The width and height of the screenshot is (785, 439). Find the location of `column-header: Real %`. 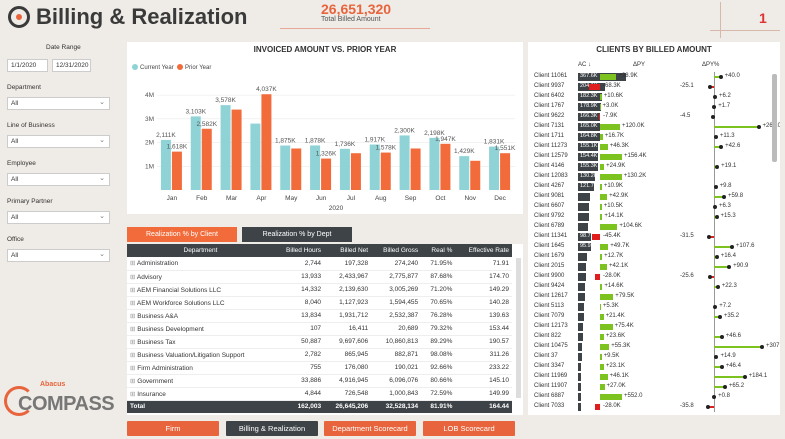

column-header: Real % is located at coordinates (442, 250).